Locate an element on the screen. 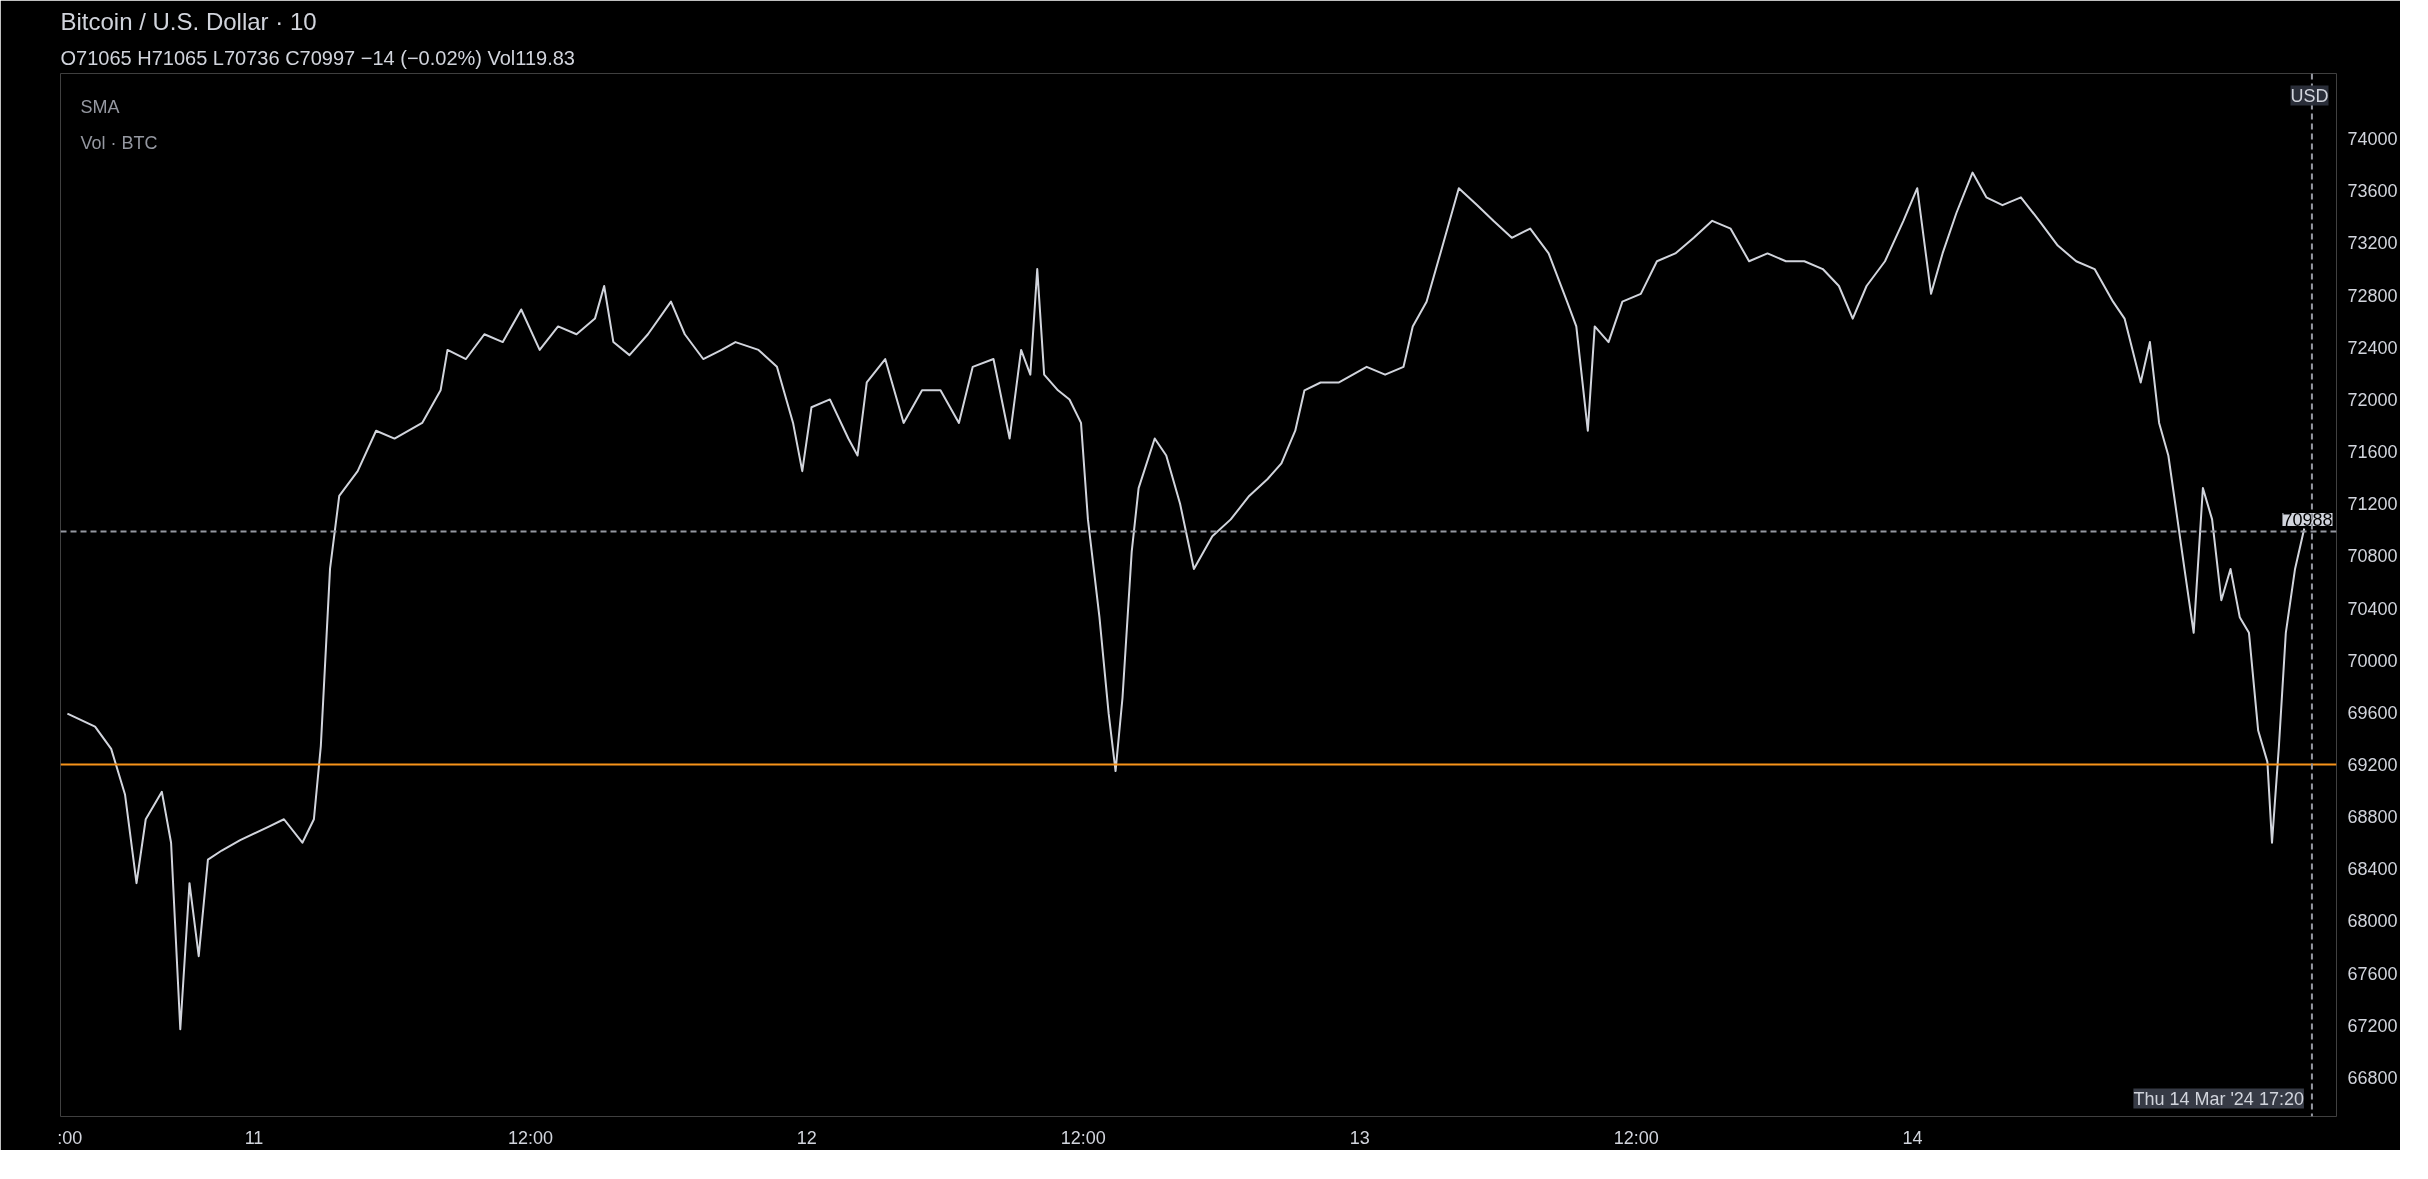  y-tick-label: 70000 is located at coordinates (2372, 660).